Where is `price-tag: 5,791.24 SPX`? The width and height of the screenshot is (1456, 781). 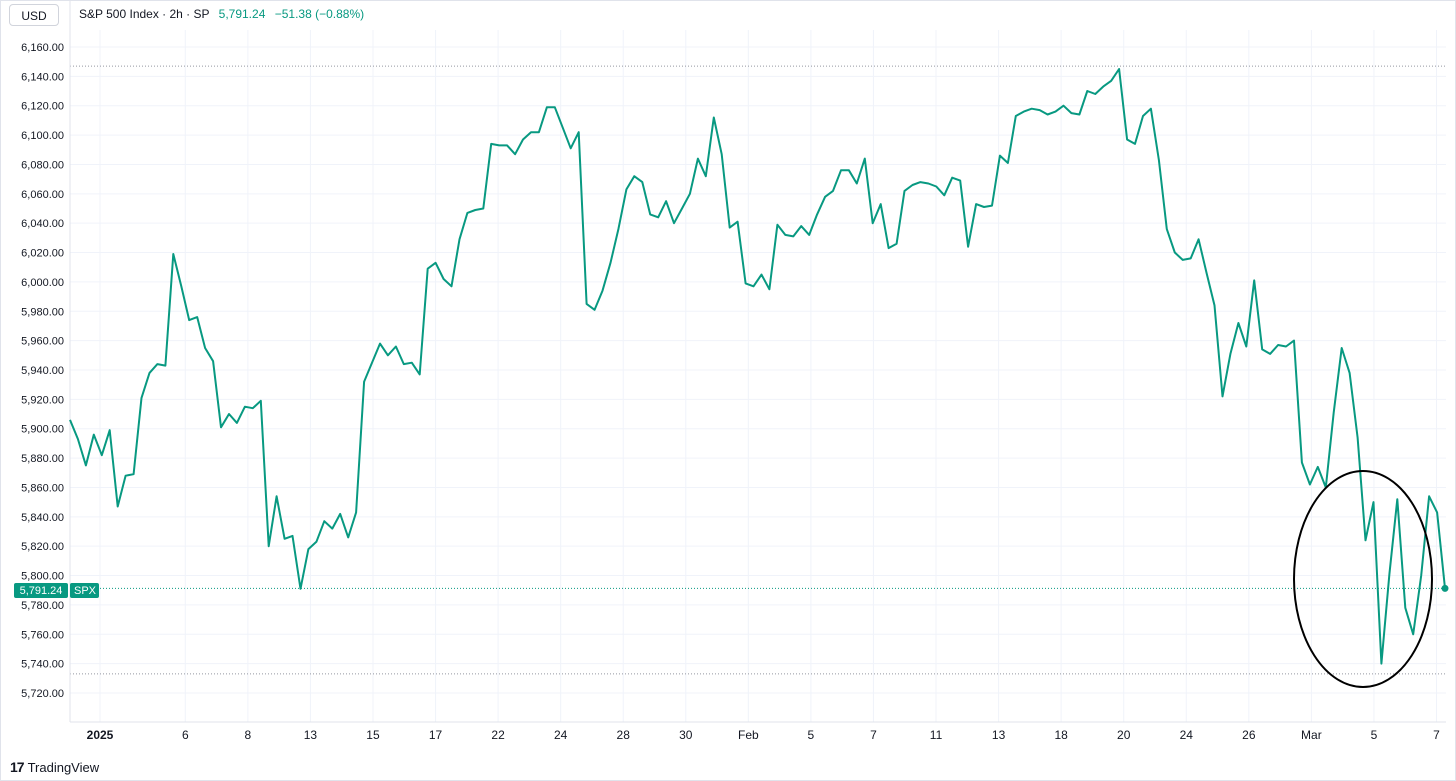
price-tag: 5,791.24 SPX is located at coordinates (56, 590).